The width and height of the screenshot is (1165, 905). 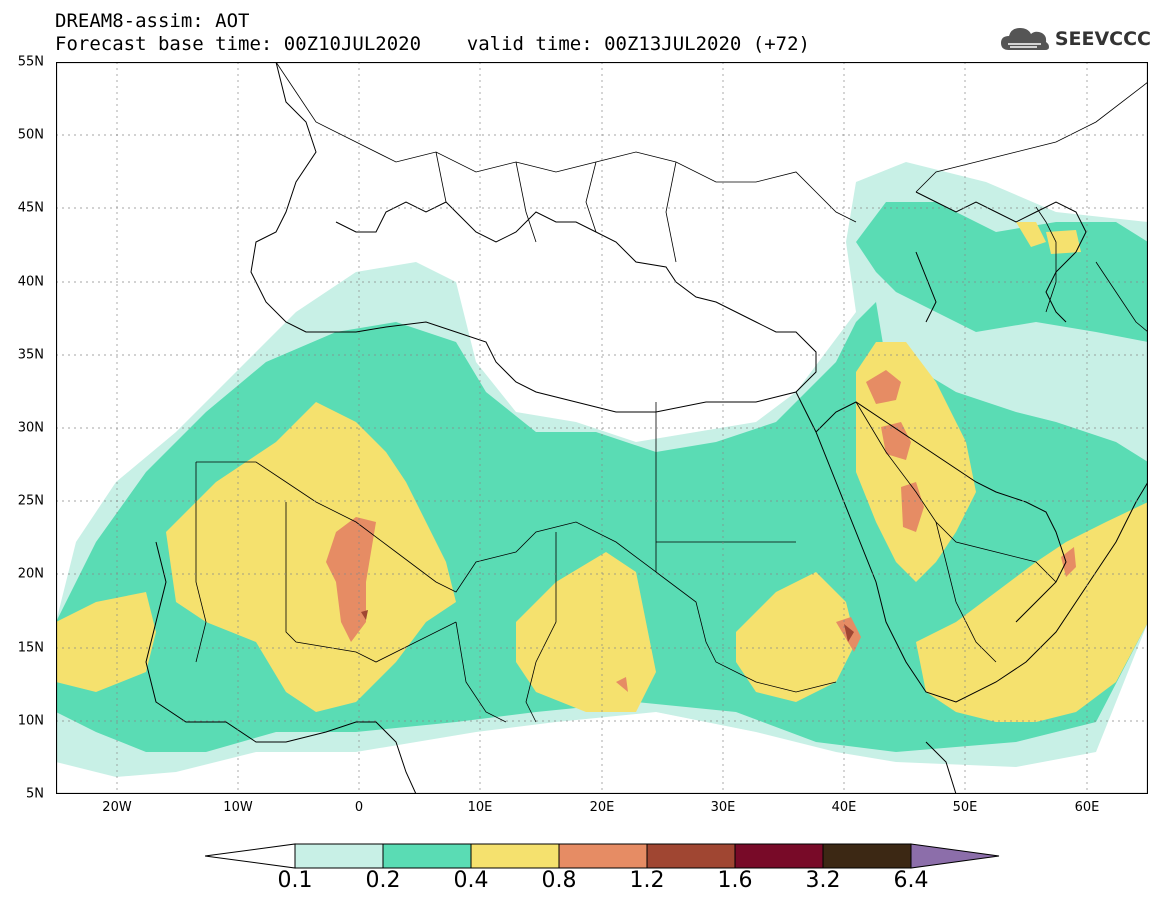 I want to click on lat-label-35n: 35N, so click(x=30, y=355).